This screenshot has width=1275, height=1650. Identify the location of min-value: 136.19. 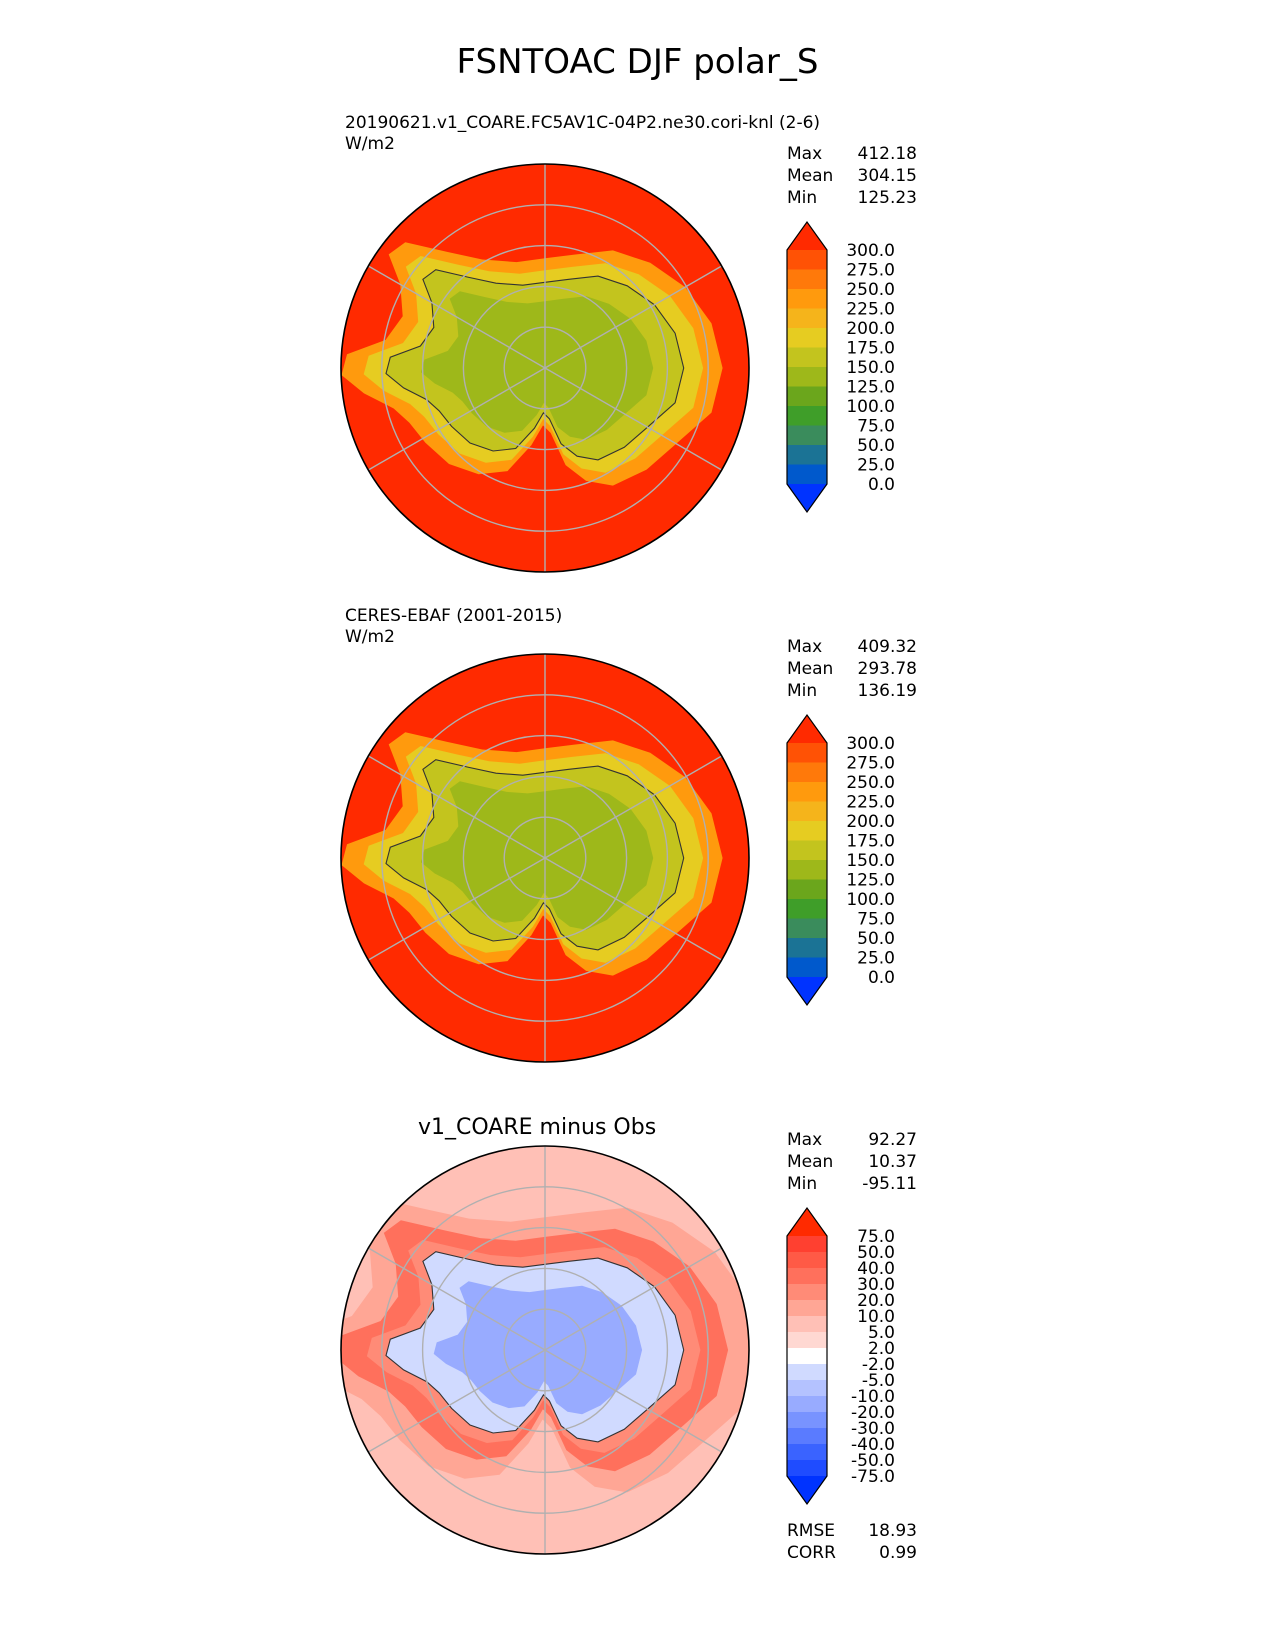
(887, 691).